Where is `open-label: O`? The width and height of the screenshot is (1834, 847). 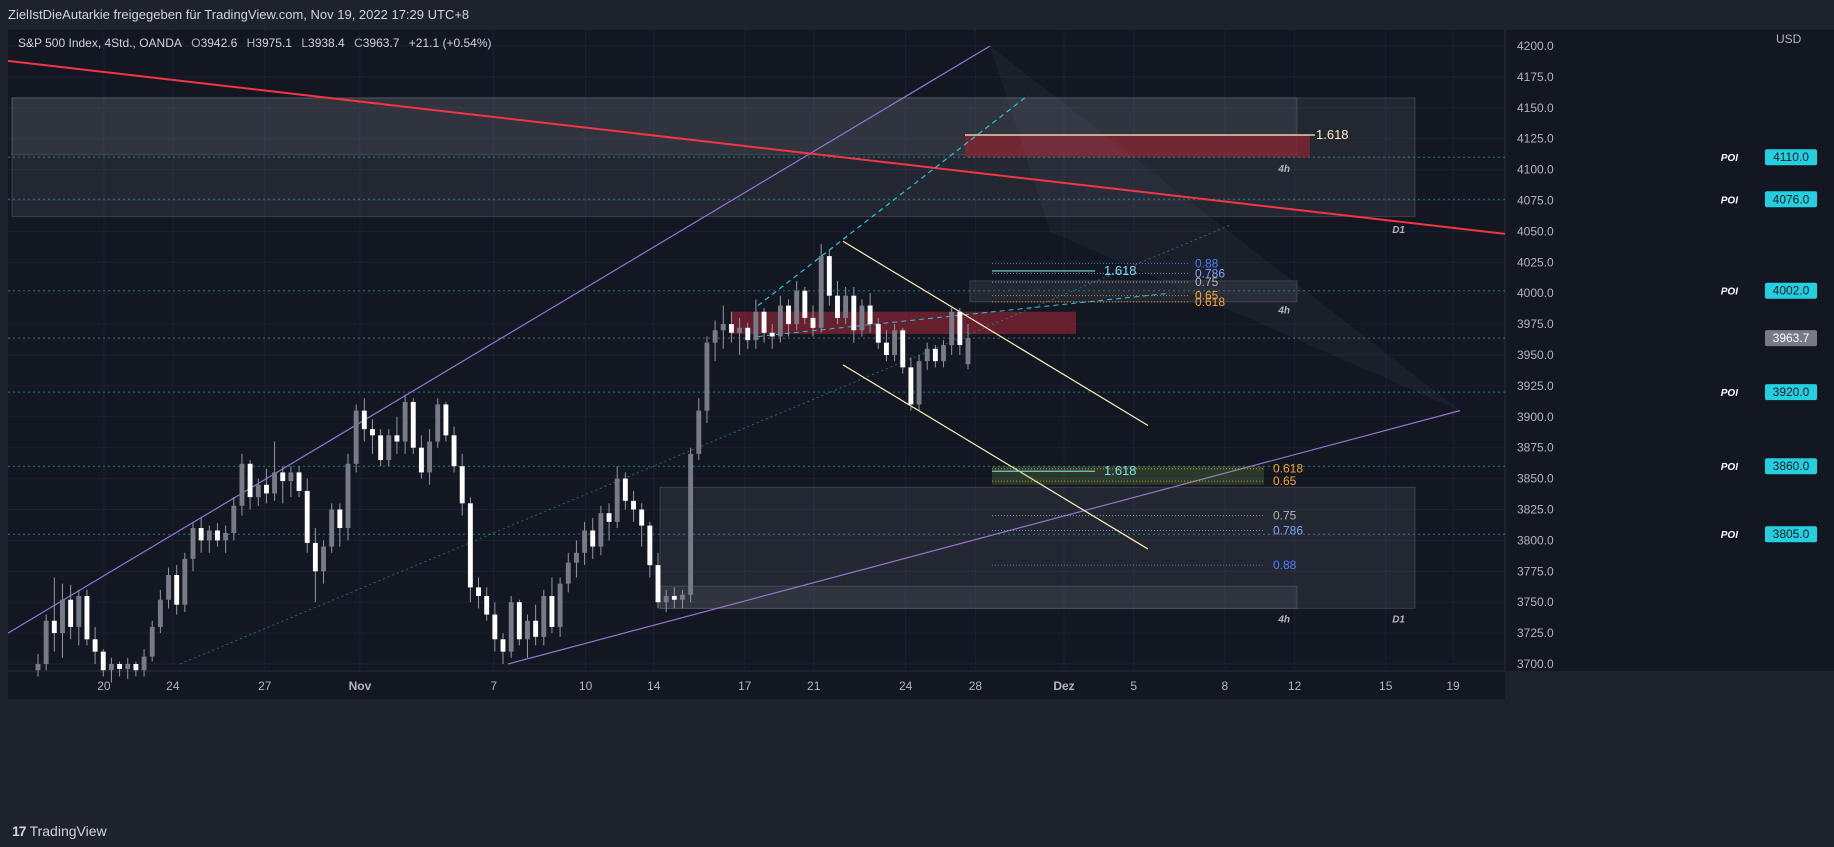
open-label: O is located at coordinates (196, 43).